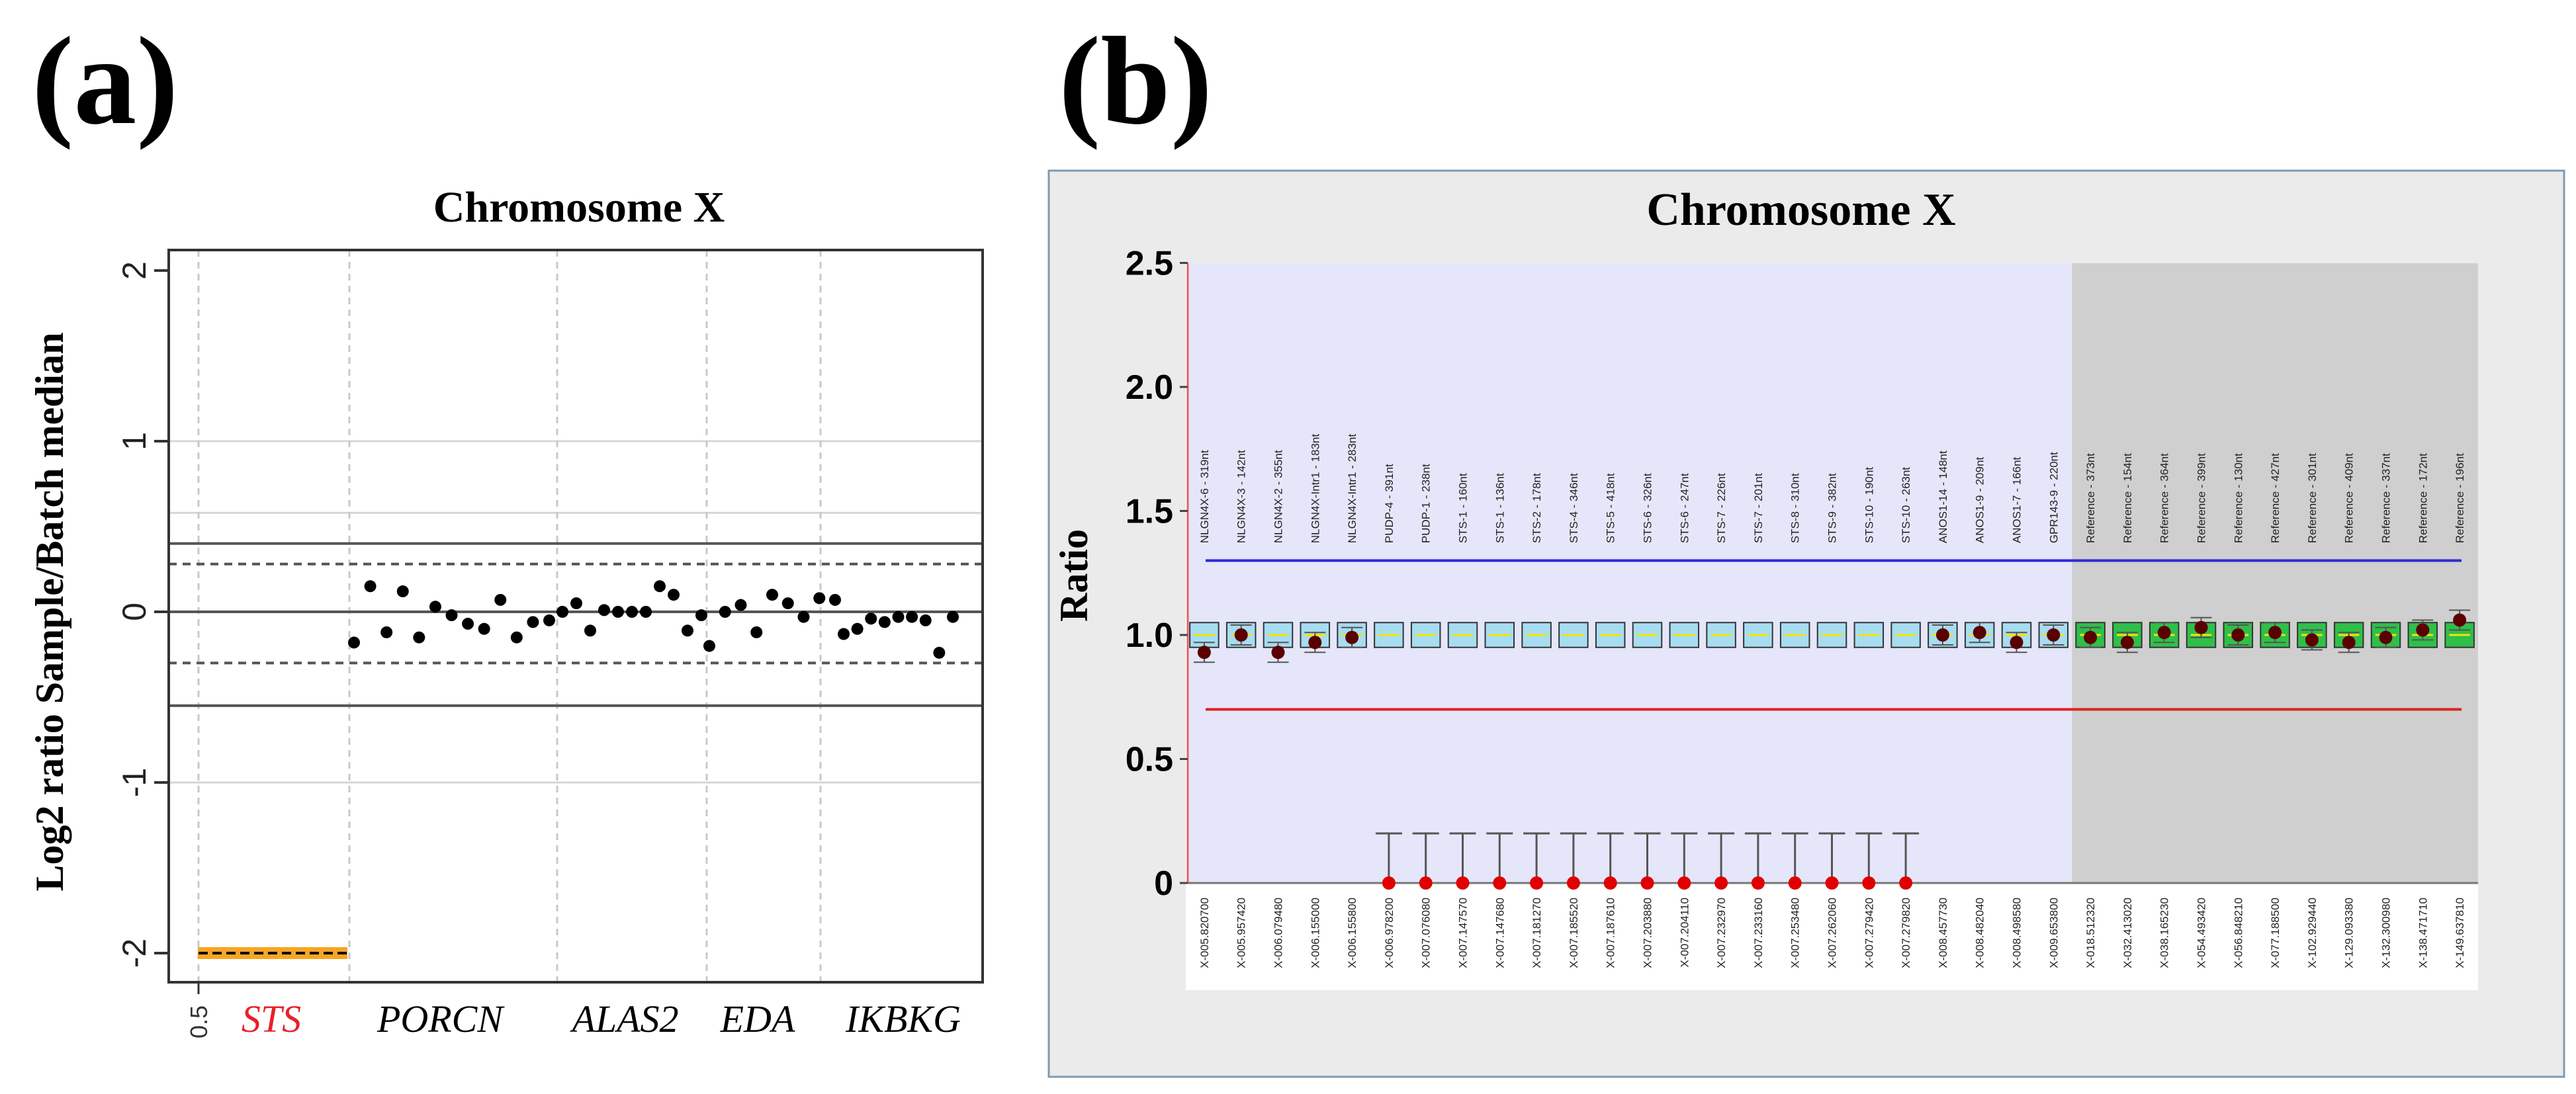 This screenshot has width=2576, height=1094. I want to click on panel-b-position-label: X-138.471710, so click(2423, 933).